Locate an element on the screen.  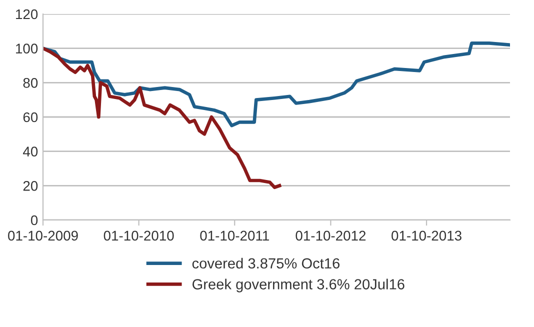
legend-label: covered 3.875% Oct16 is located at coordinates (266, 263).